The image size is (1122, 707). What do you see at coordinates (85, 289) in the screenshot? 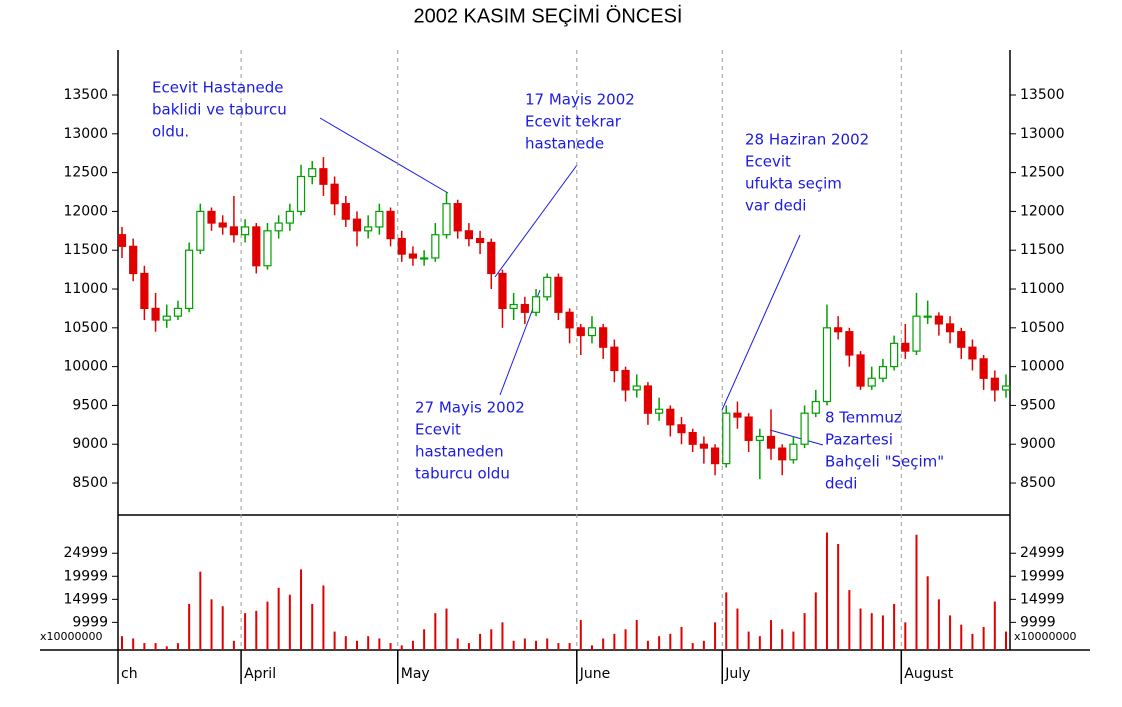
I see `y-tick-label: 11000` at bounding box center [85, 289].